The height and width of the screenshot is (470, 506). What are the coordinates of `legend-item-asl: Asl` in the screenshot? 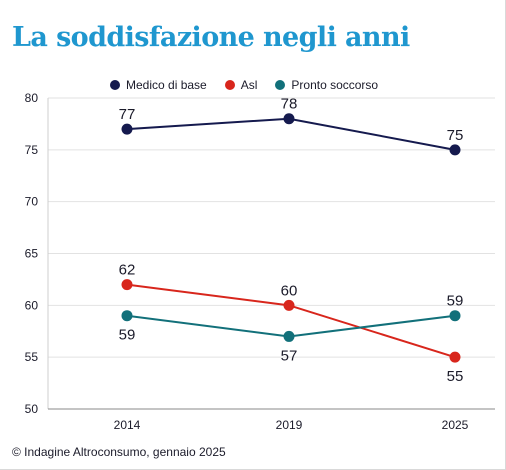 It's located at (241, 85).